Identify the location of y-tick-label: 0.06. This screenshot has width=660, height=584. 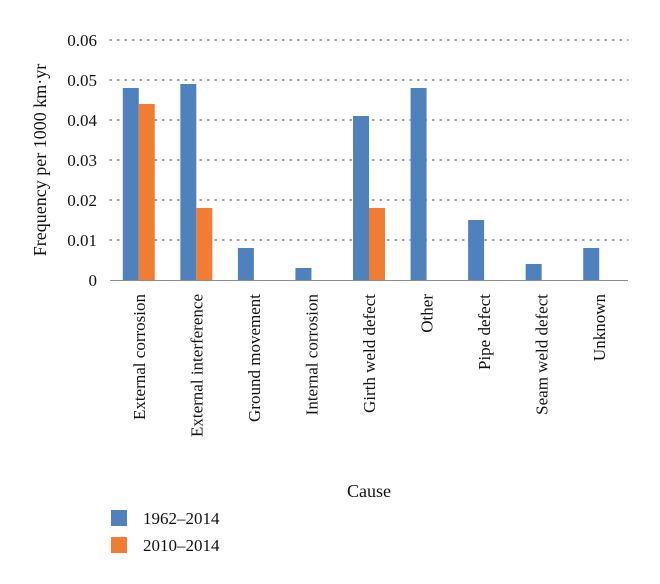
(82, 40).